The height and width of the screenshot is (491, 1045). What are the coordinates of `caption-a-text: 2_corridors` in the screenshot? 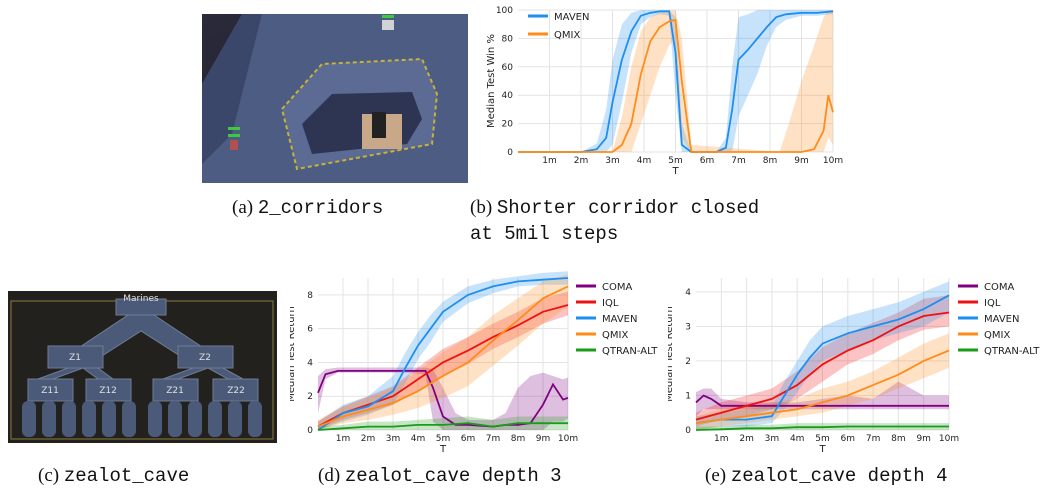 It's located at (320, 208).